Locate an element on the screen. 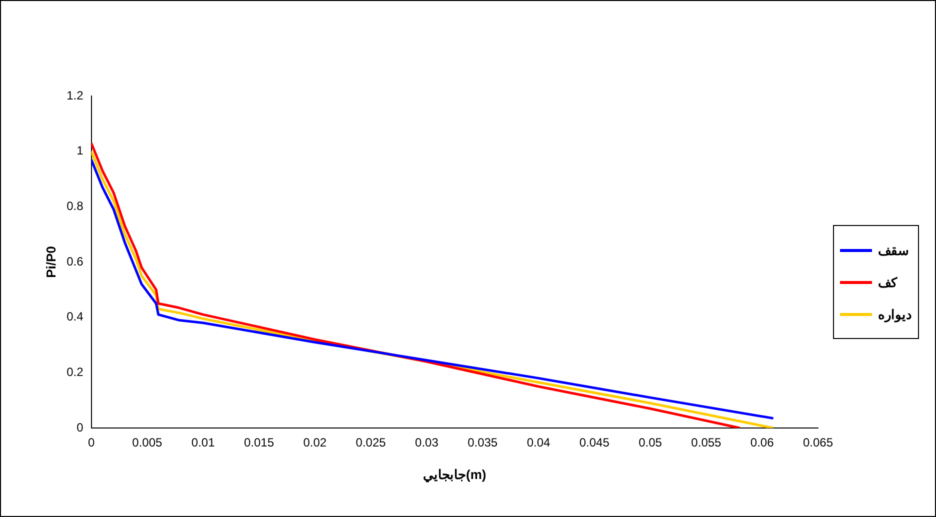  y-tick-label: 1.2 is located at coordinates (75, 95).